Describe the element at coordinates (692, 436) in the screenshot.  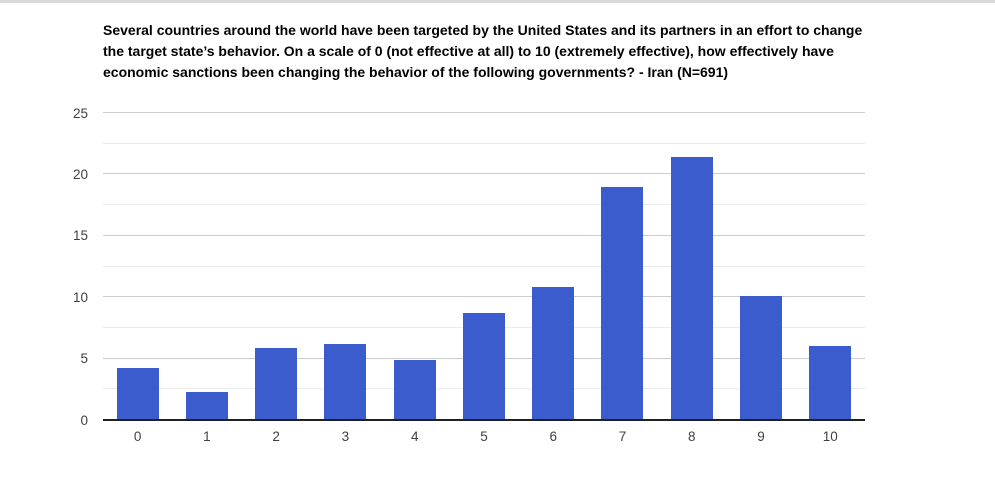
I see `x-tick-label: 8` at that location.